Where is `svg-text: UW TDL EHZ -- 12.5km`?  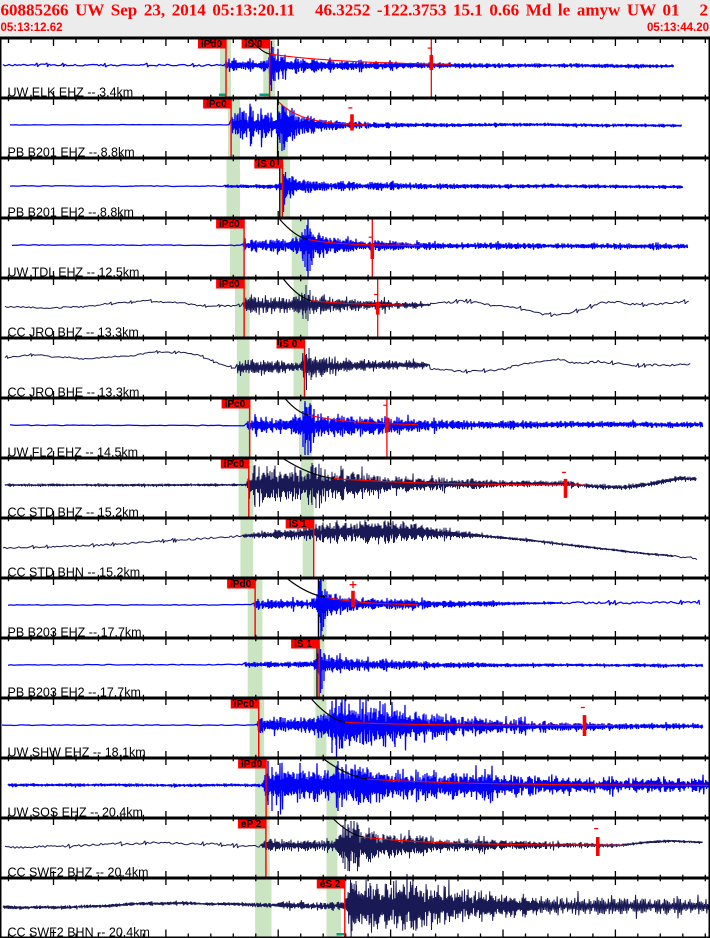 svg-text: UW TDL EHZ -- 12.5km is located at coordinates (74, 273).